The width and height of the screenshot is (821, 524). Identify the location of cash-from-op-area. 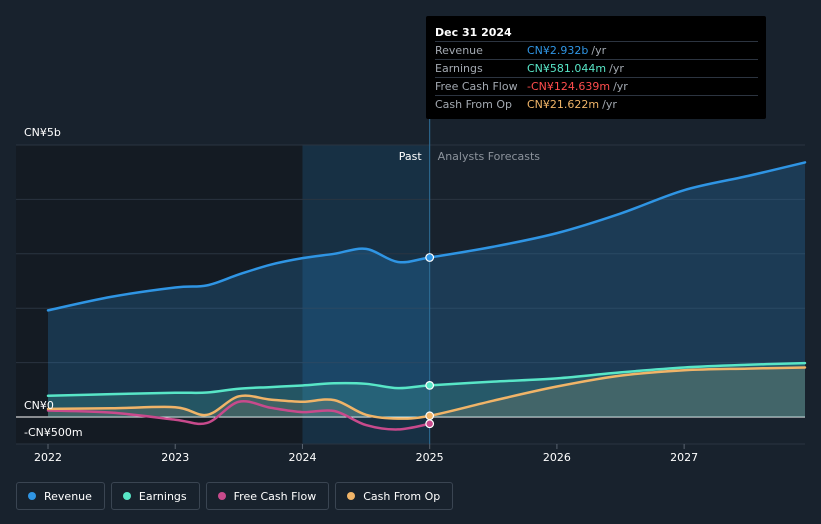
(426, 393).